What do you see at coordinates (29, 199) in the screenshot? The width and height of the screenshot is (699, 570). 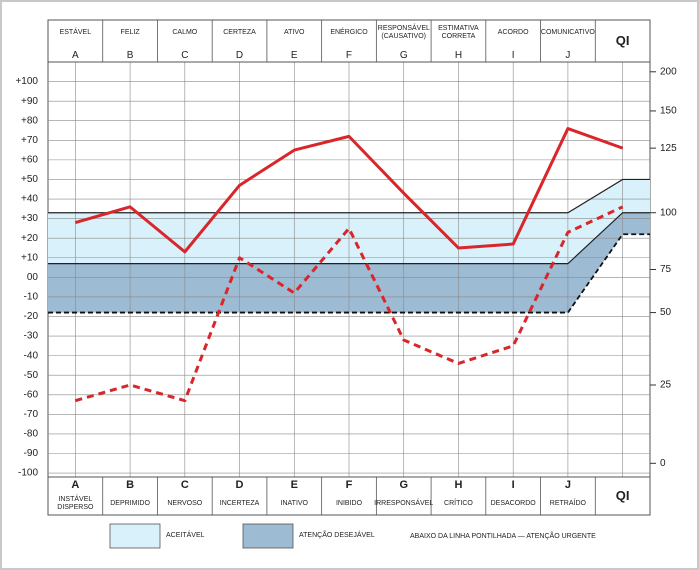 I see `y-tick-label: +40` at bounding box center [29, 199].